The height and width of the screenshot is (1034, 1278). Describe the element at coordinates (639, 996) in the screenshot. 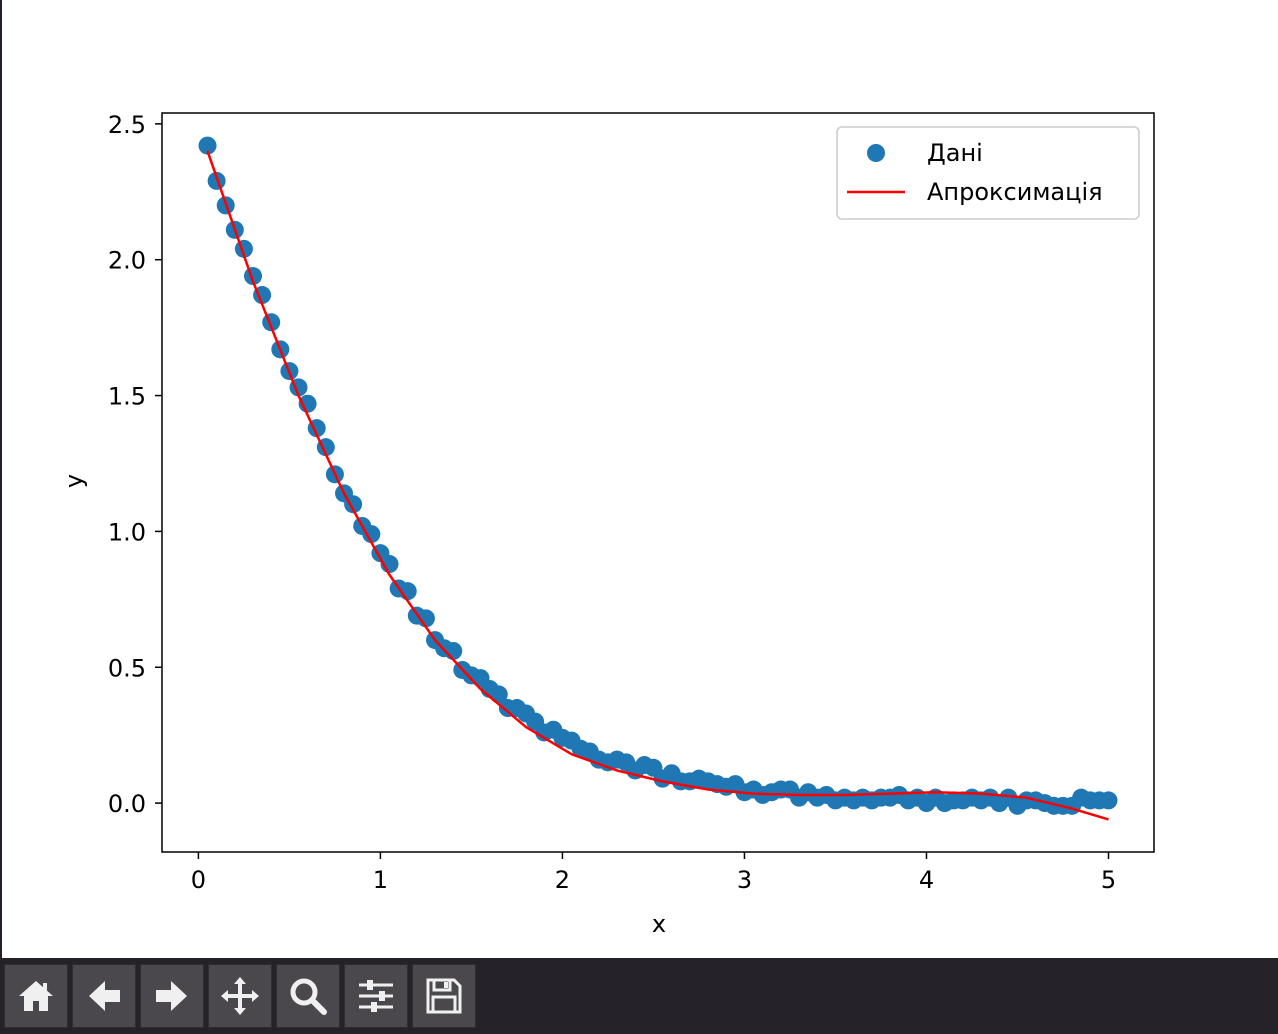

I see `navigation-toolbar` at that location.